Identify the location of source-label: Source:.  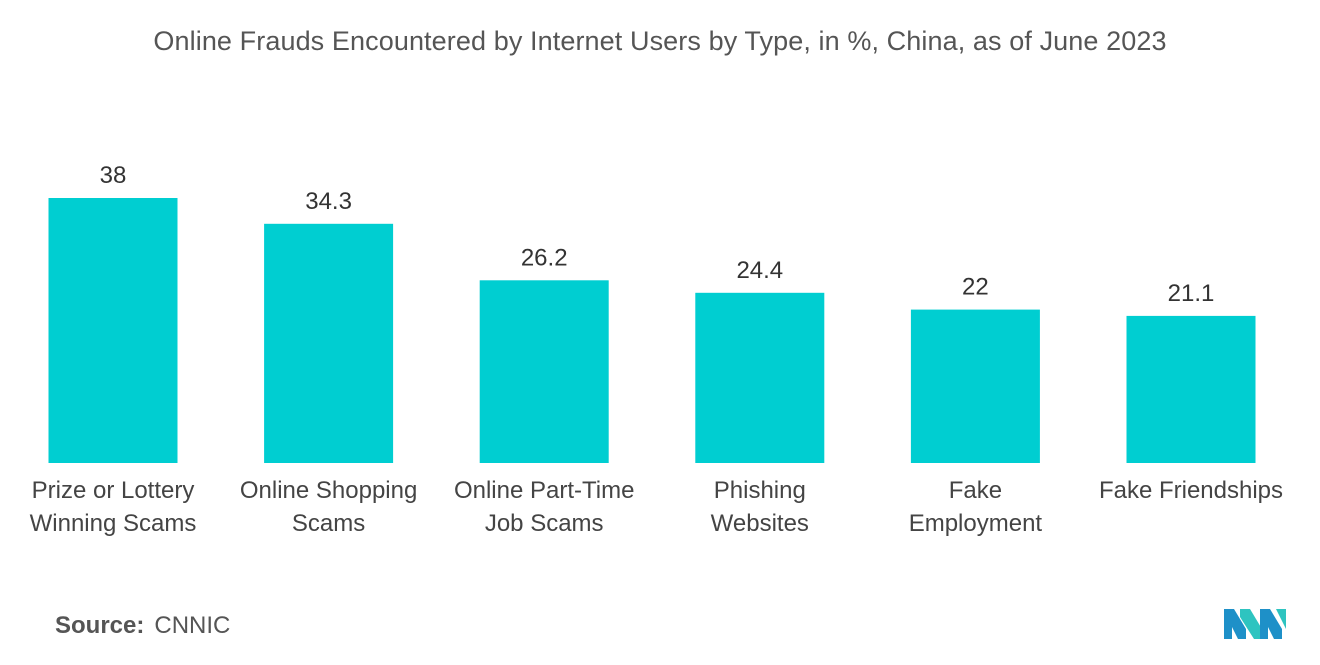
(100, 625).